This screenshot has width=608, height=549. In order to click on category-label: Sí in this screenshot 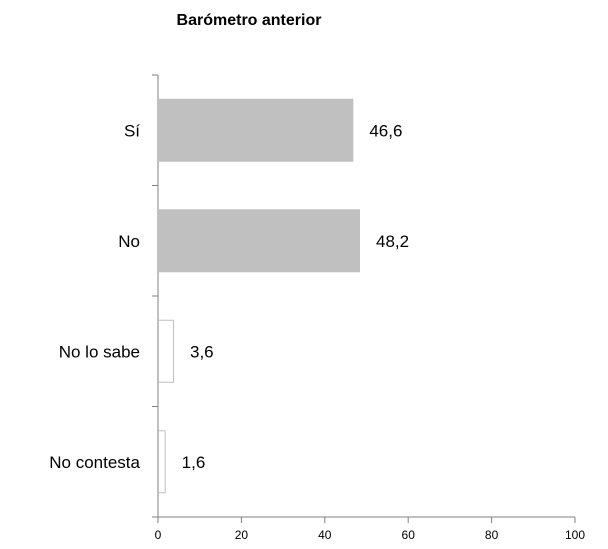, I will do `click(132, 130)`.